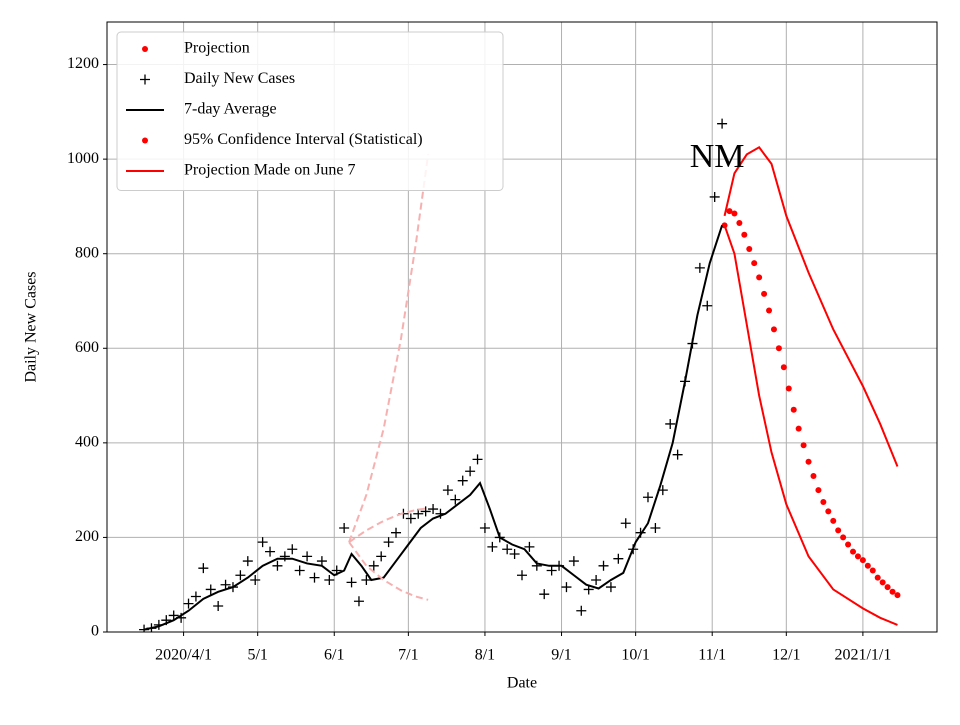 The height and width of the screenshot is (725, 960). What do you see at coordinates (257, 655) in the screenshot?
I see `x-tick-label: 5/1` at bounding box center [257, 655].